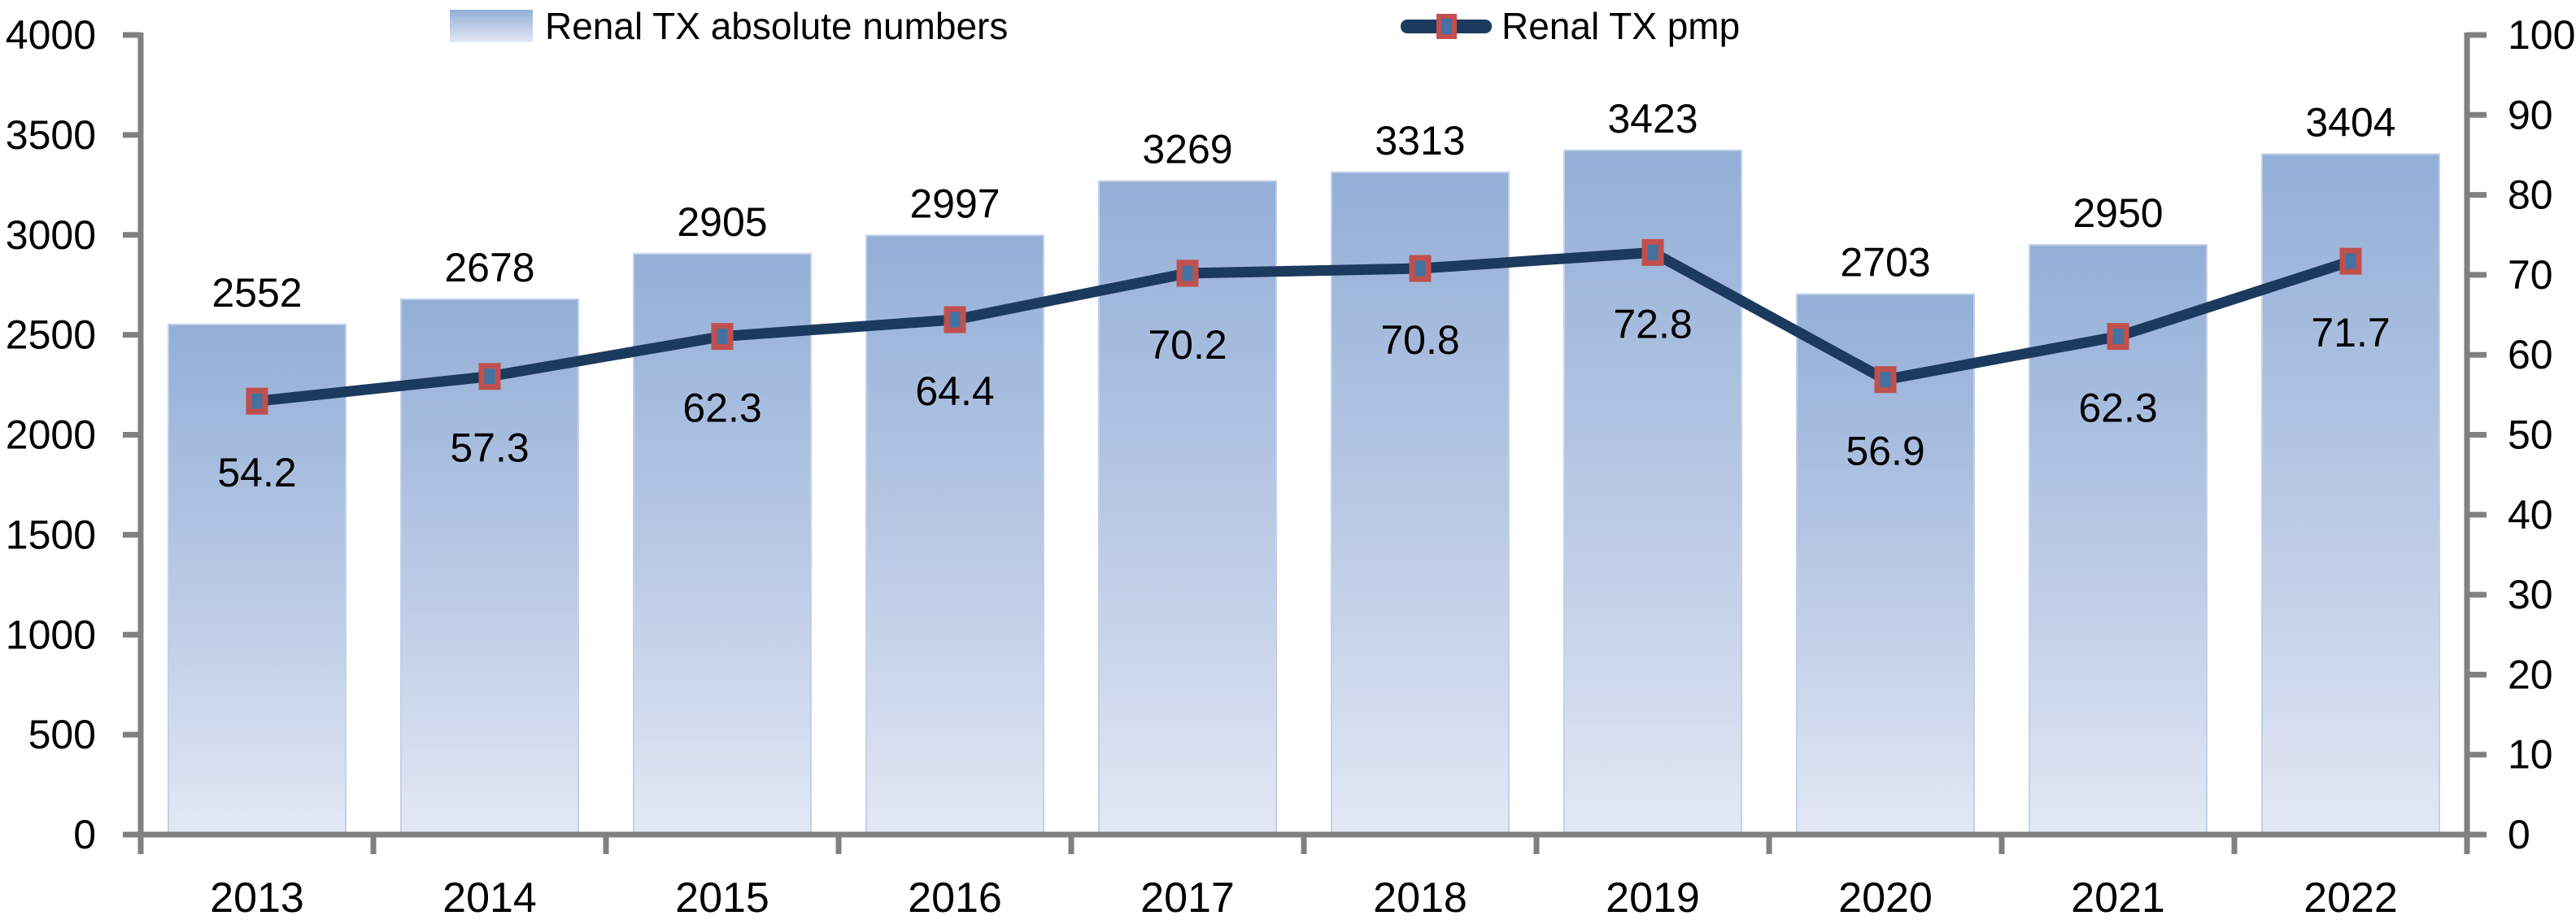  What do you see at coordinates (51, 335) in the screenshot?
I see `left-axis-tick-label: 2500` at bounding box center [51, 335].